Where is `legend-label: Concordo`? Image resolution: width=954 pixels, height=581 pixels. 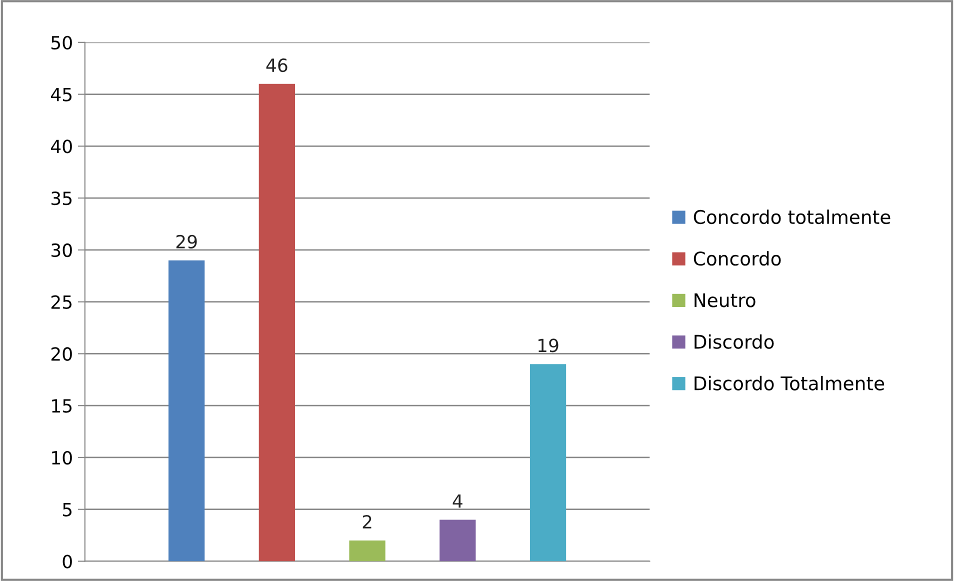 legend-label: Concordo is located at coordinates (737, 258).